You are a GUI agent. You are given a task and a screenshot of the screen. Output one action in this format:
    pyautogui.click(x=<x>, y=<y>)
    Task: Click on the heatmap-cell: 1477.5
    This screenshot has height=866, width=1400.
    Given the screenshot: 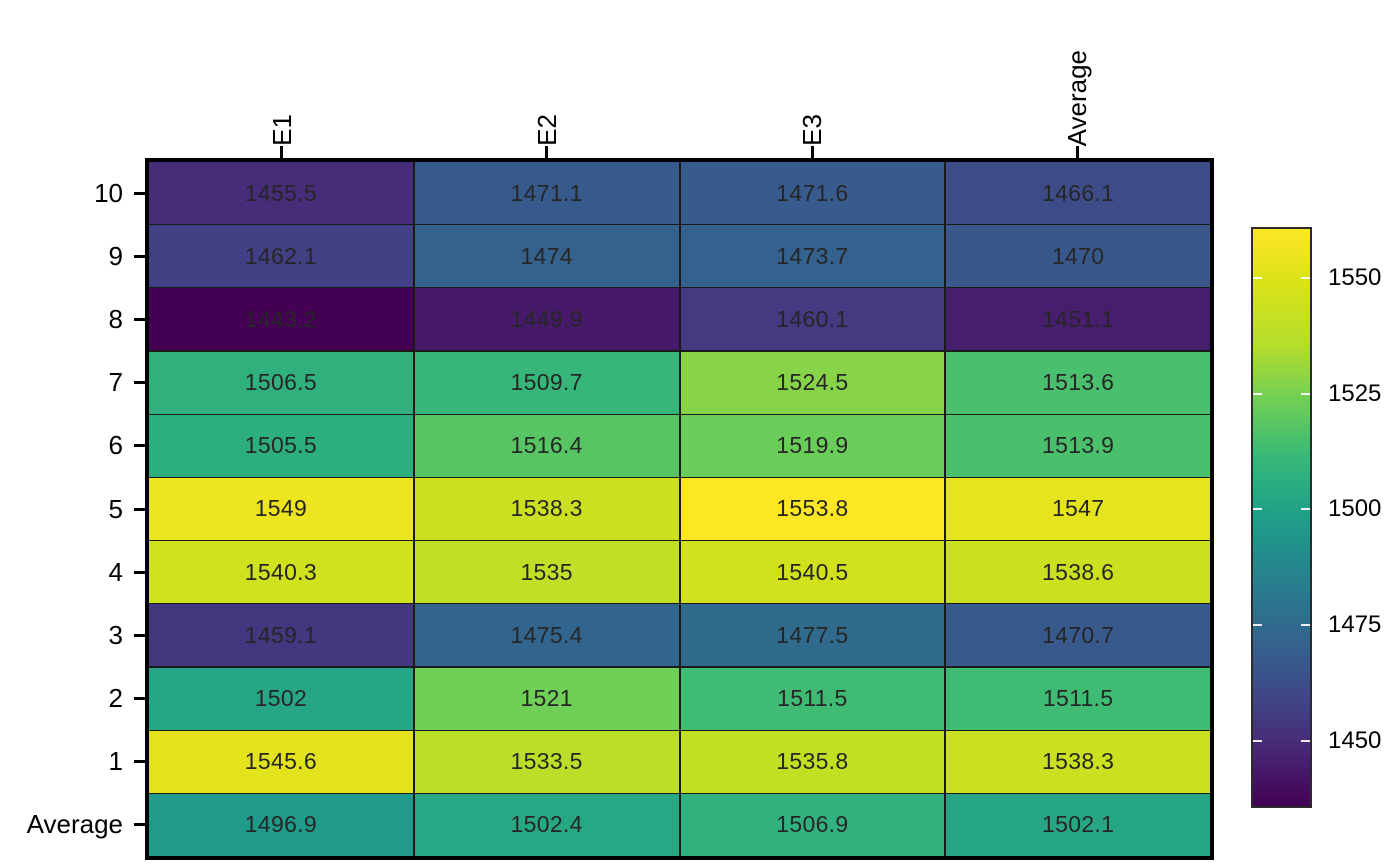 What is the action you would take?
    pyautogui.click(x=812, y=635)
    